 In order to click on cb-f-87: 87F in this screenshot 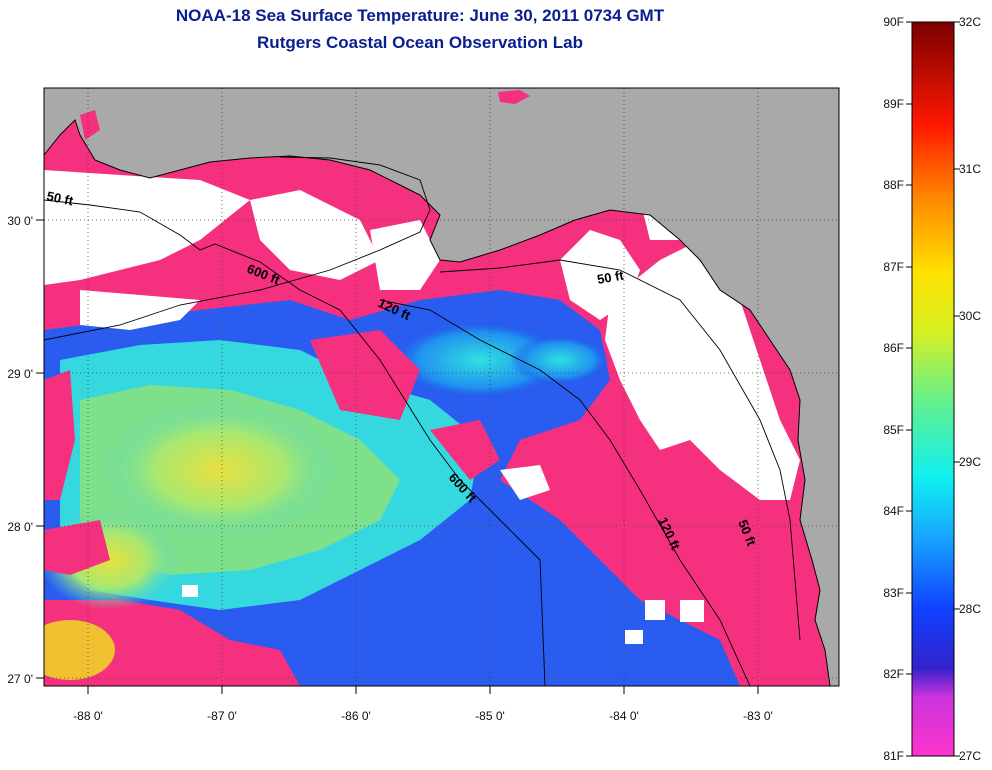, I will do `click(893, 267)`.